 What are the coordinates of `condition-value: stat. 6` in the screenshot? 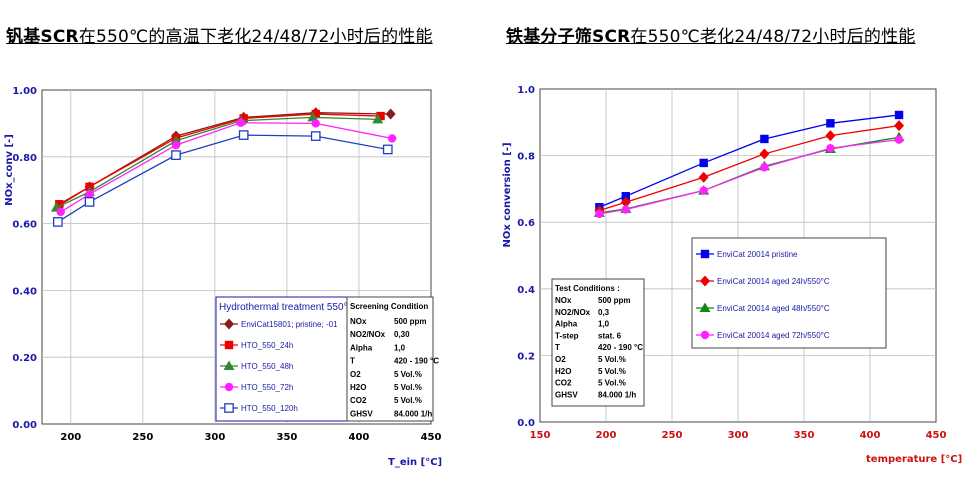 It's located at (610, 335).